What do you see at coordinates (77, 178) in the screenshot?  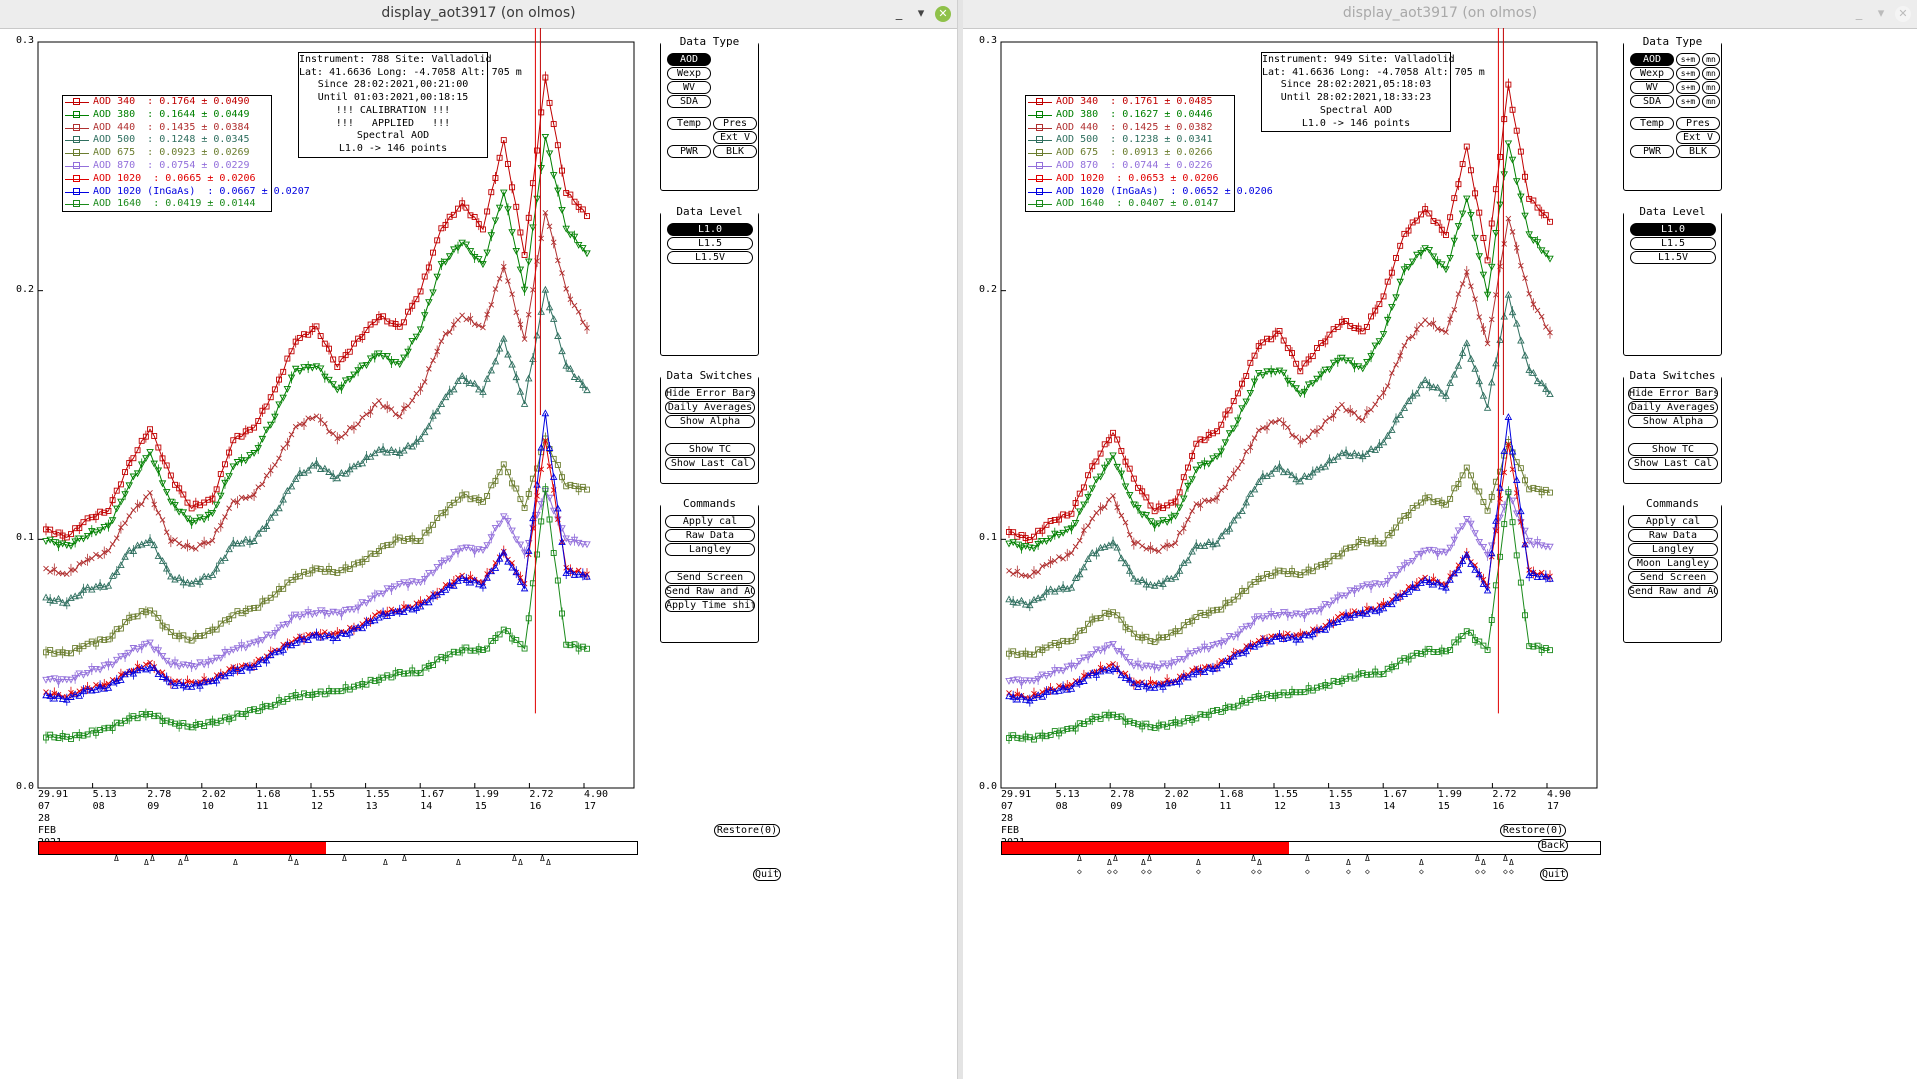 I see `legend-marker` at bounding box center [77, 178].